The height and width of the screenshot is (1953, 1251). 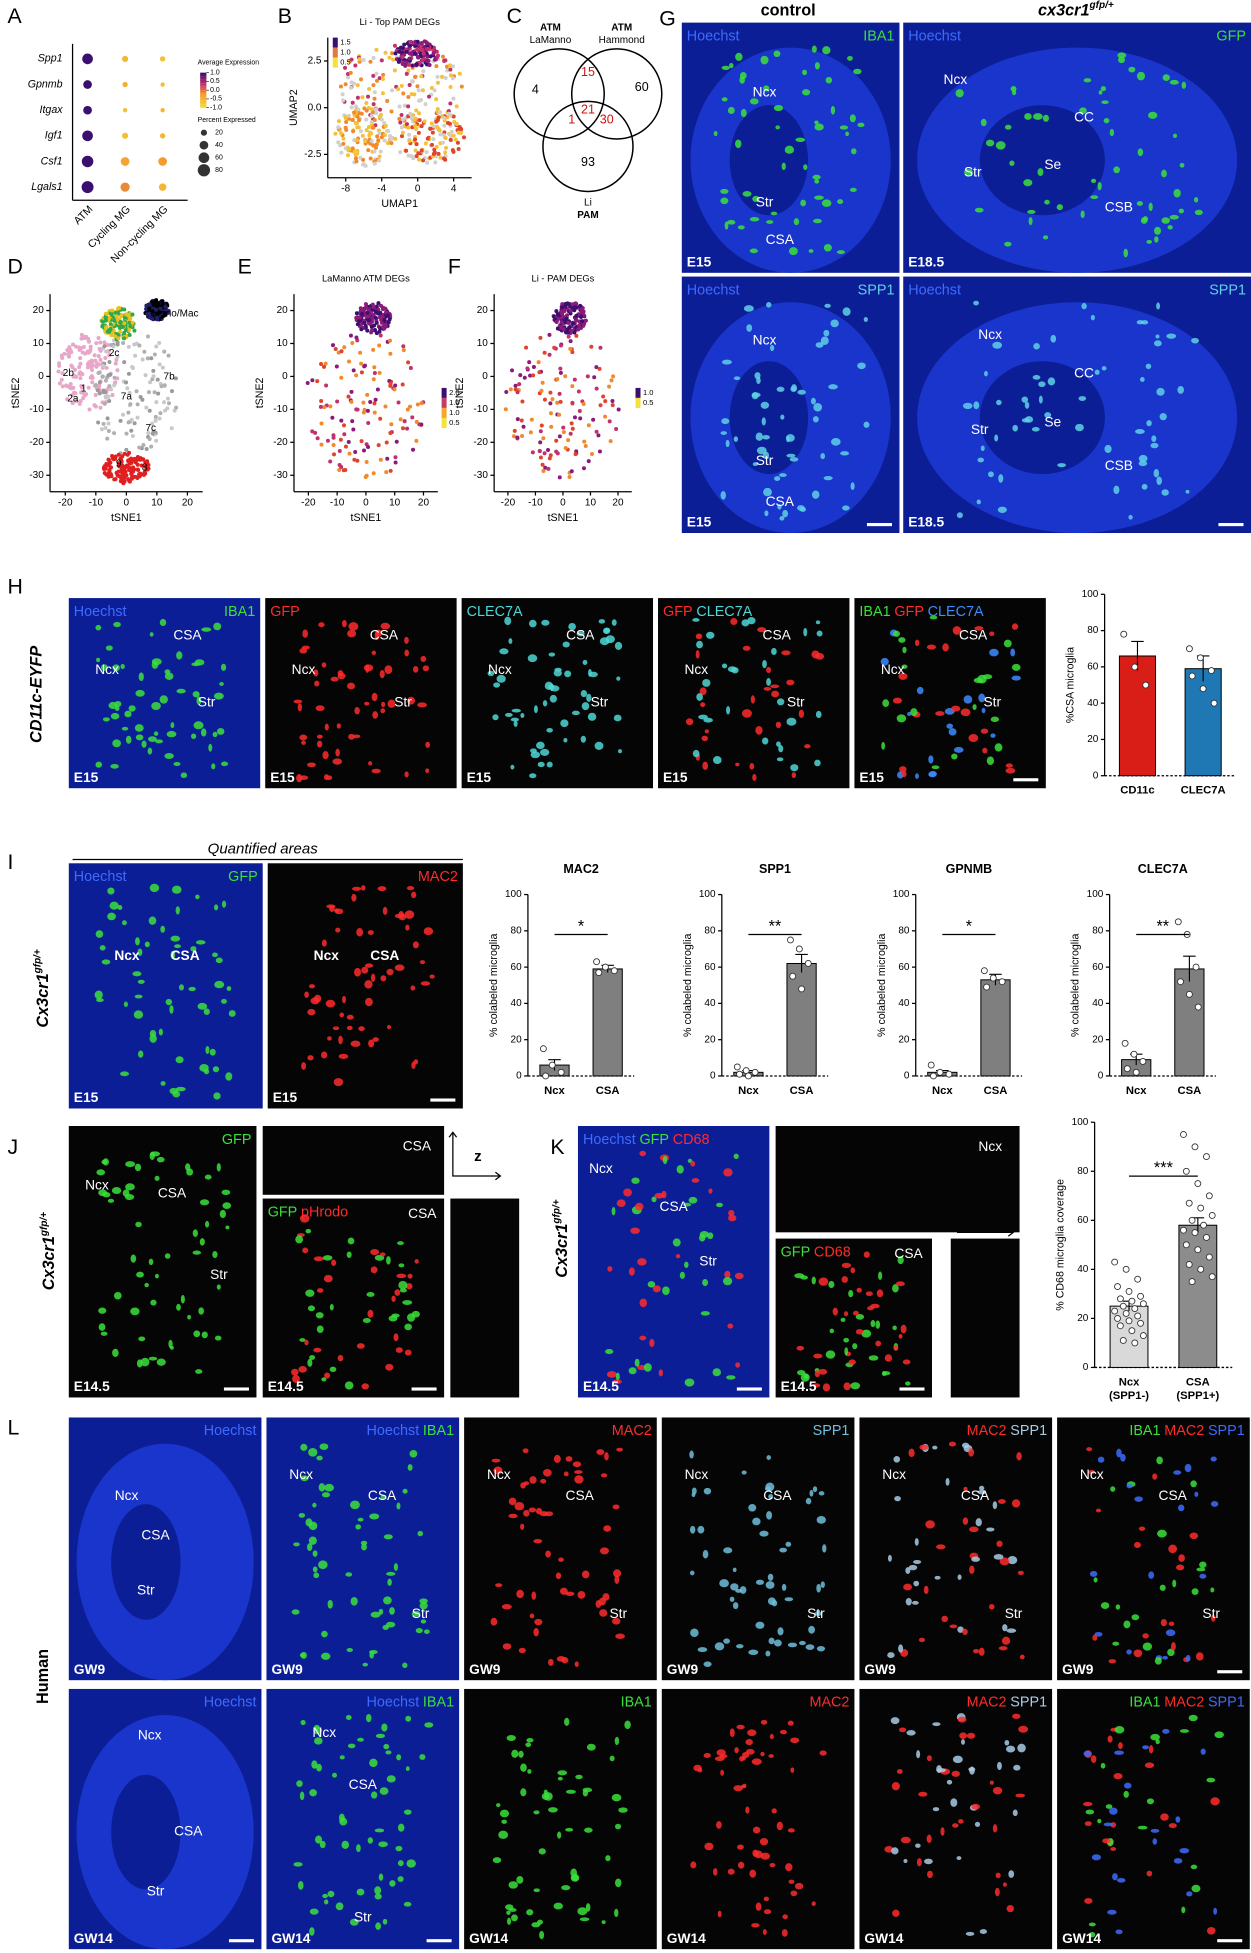 What do you see at coordinates (1173, 1495) in the screenshot?
I see `region-label: CSA` at bounding box center [1173, 1495].